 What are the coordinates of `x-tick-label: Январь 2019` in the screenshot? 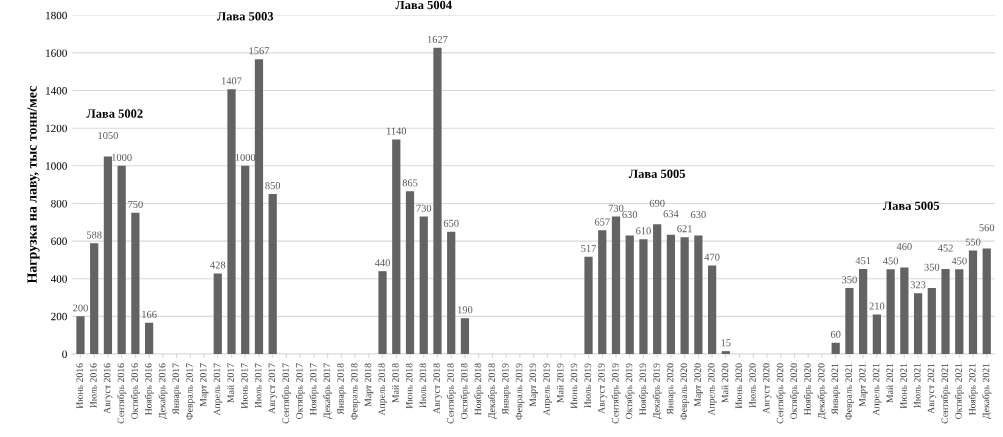 It's located at (506, 389).